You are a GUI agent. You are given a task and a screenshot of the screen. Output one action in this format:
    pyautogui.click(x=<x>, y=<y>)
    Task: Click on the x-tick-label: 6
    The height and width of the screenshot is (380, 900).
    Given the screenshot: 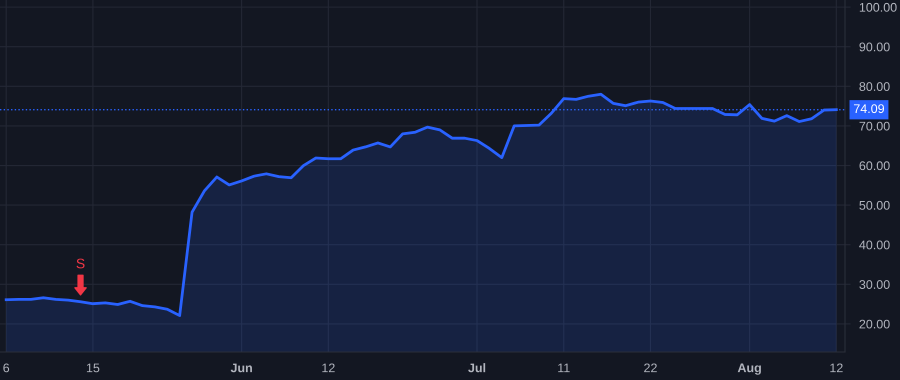 What is the action you would take?
    pyautogui.click(x=6, y=367)
    